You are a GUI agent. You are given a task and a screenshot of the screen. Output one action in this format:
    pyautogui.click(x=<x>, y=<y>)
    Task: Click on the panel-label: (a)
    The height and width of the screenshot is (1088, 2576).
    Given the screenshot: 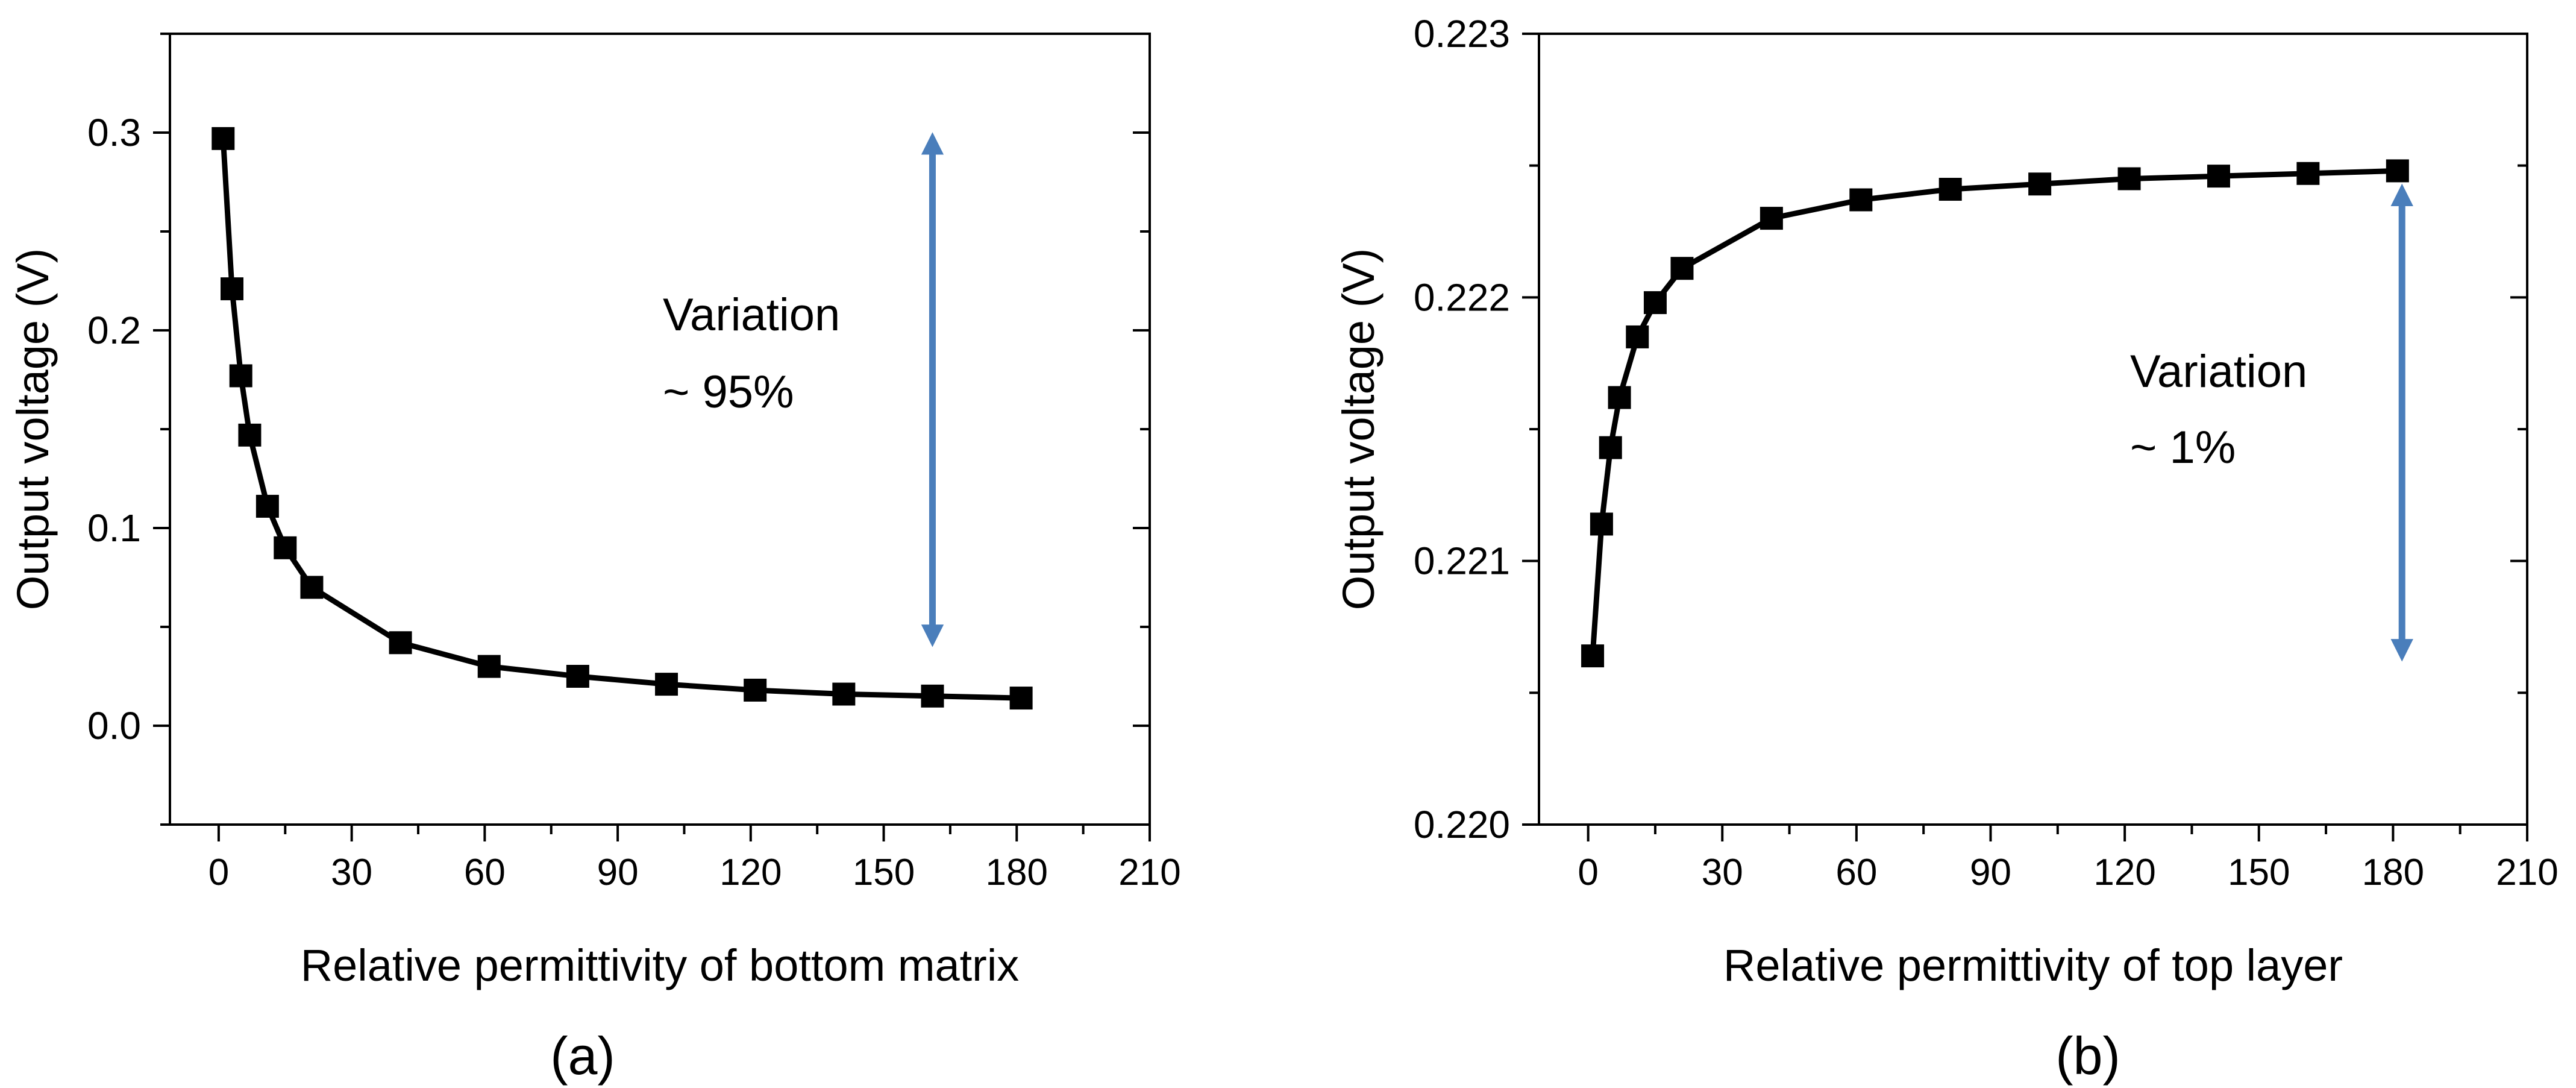 What is the action you would take?
    pyautogui.click(x=582, y=1056)
    